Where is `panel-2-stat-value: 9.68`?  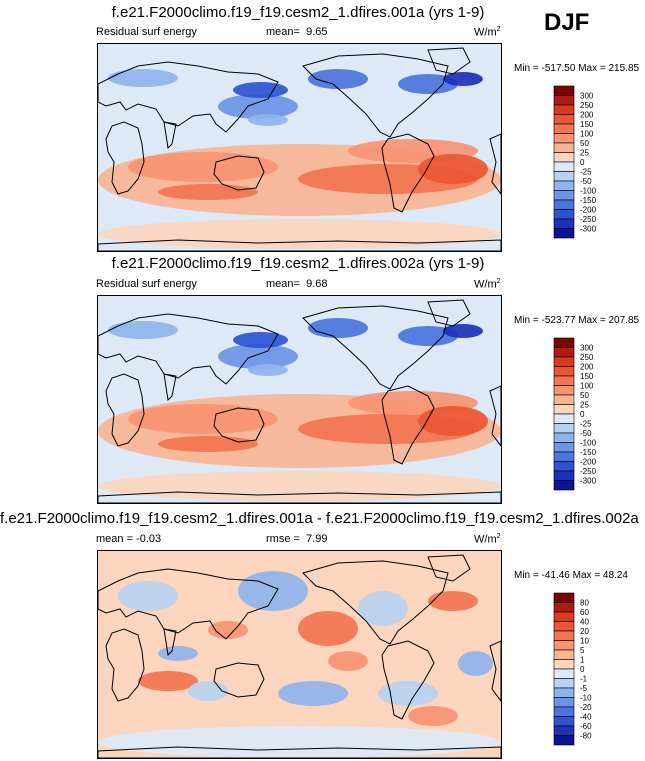 panel-2-stat-value: 9.68 is located at coordinates (317, 284).